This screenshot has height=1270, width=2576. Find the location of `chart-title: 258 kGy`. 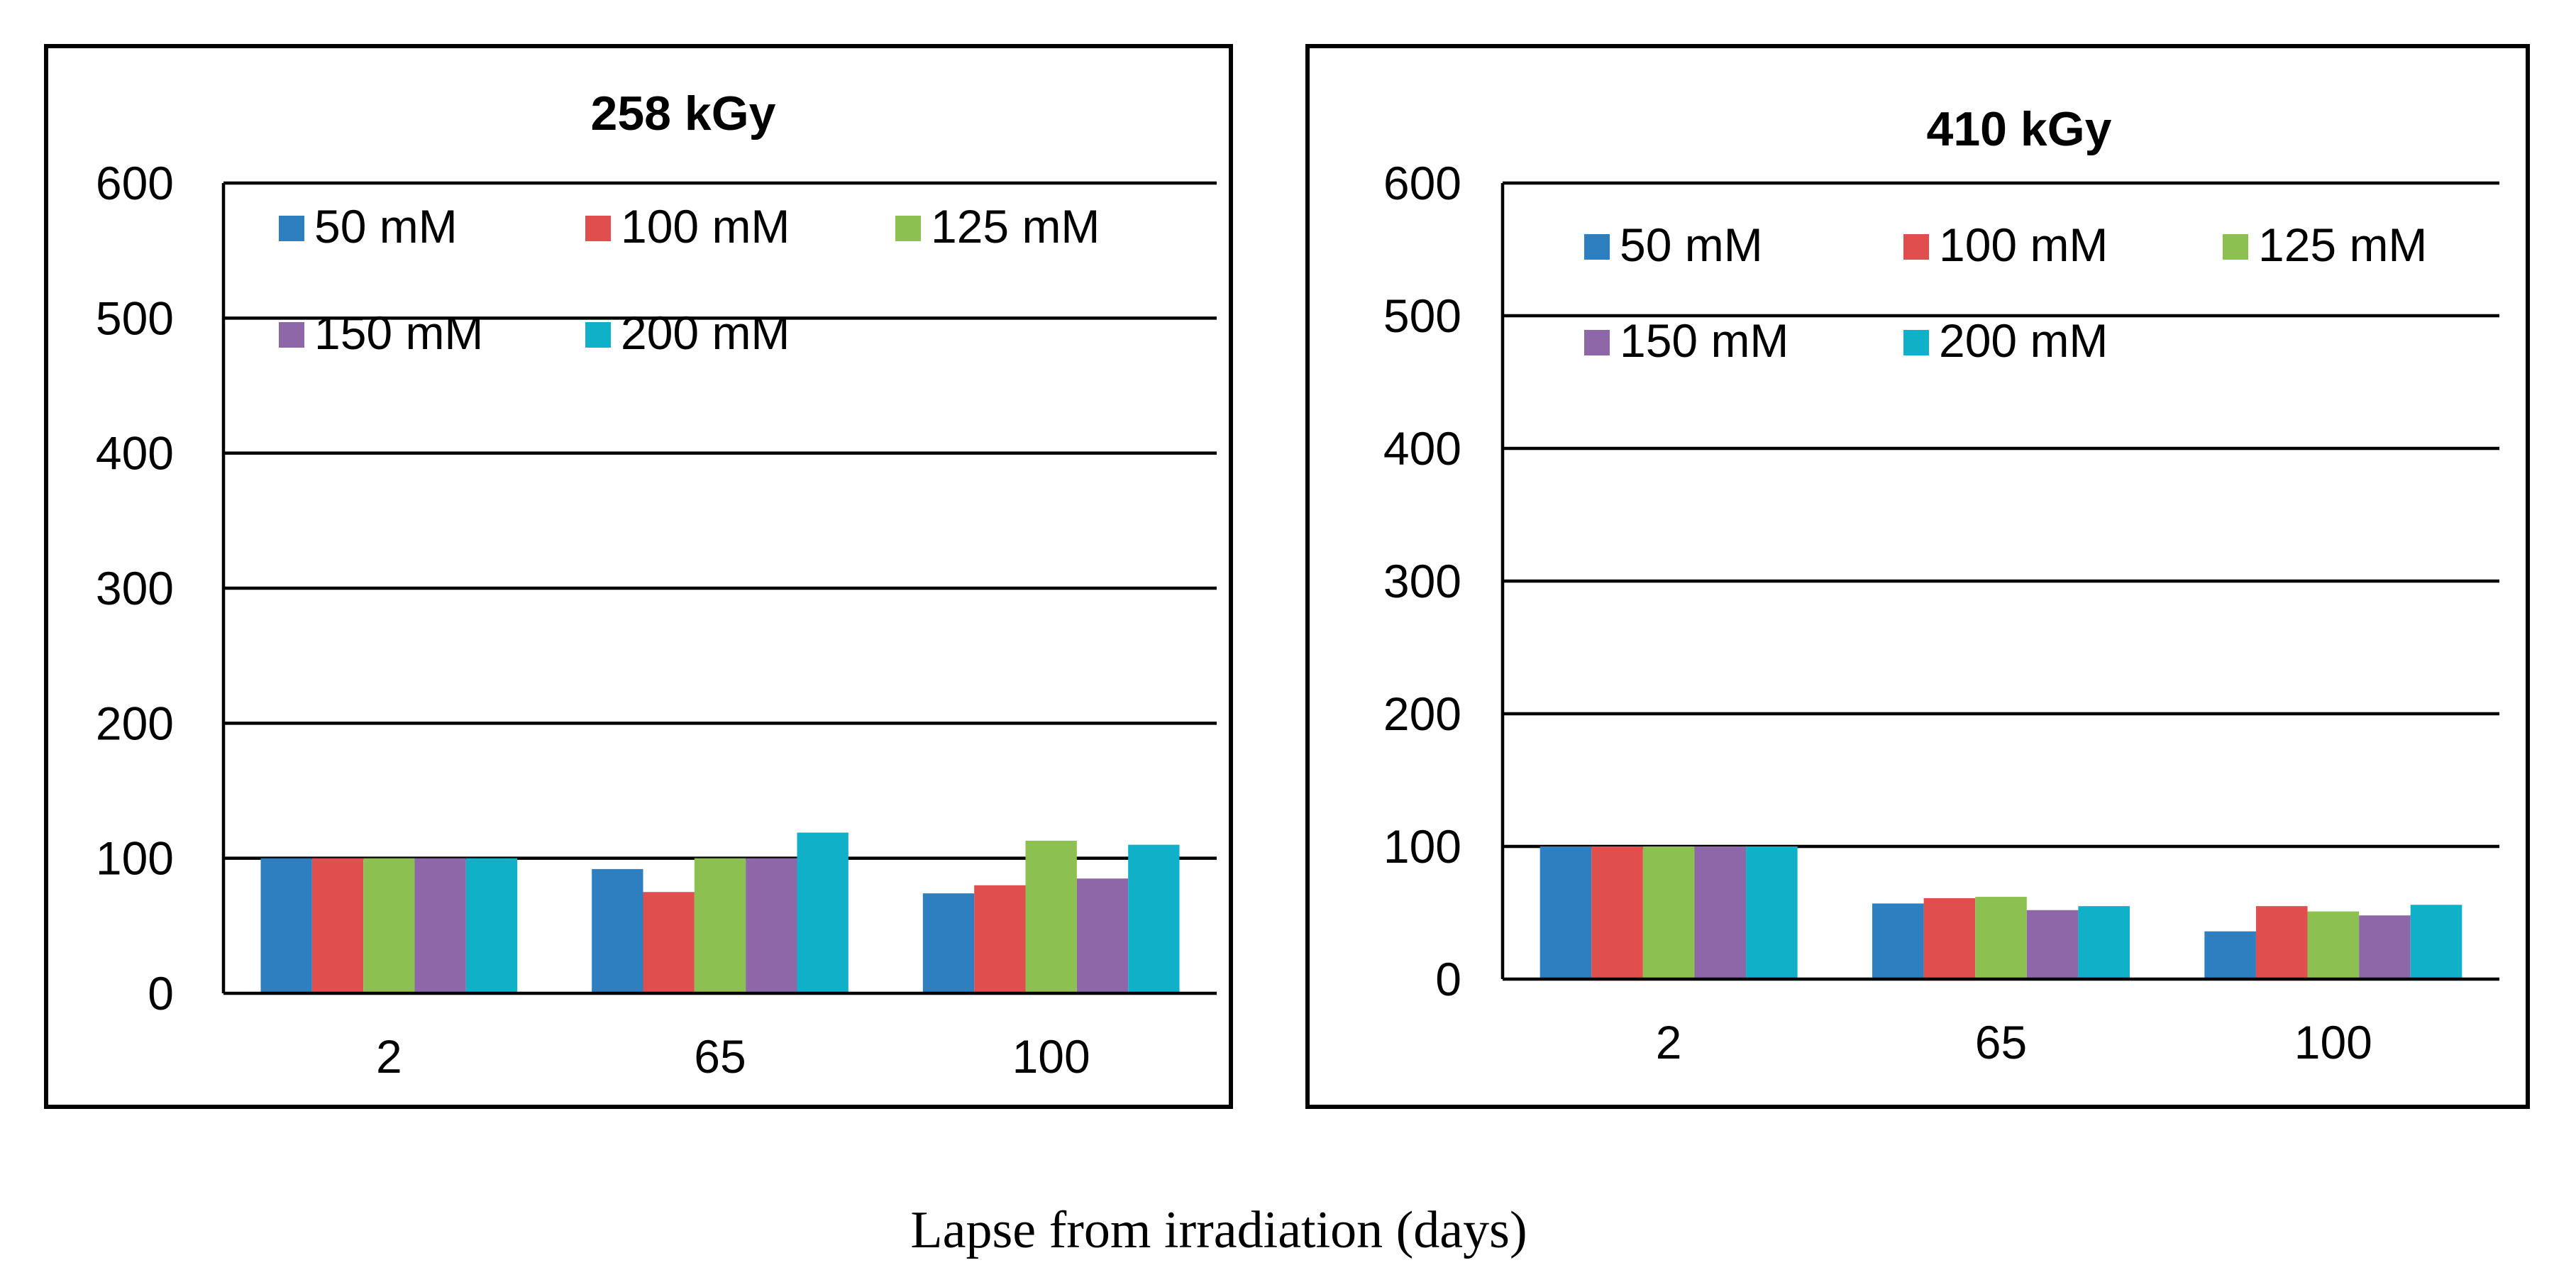

chart-title: 258 kGy is located at coordinates (683, 113).